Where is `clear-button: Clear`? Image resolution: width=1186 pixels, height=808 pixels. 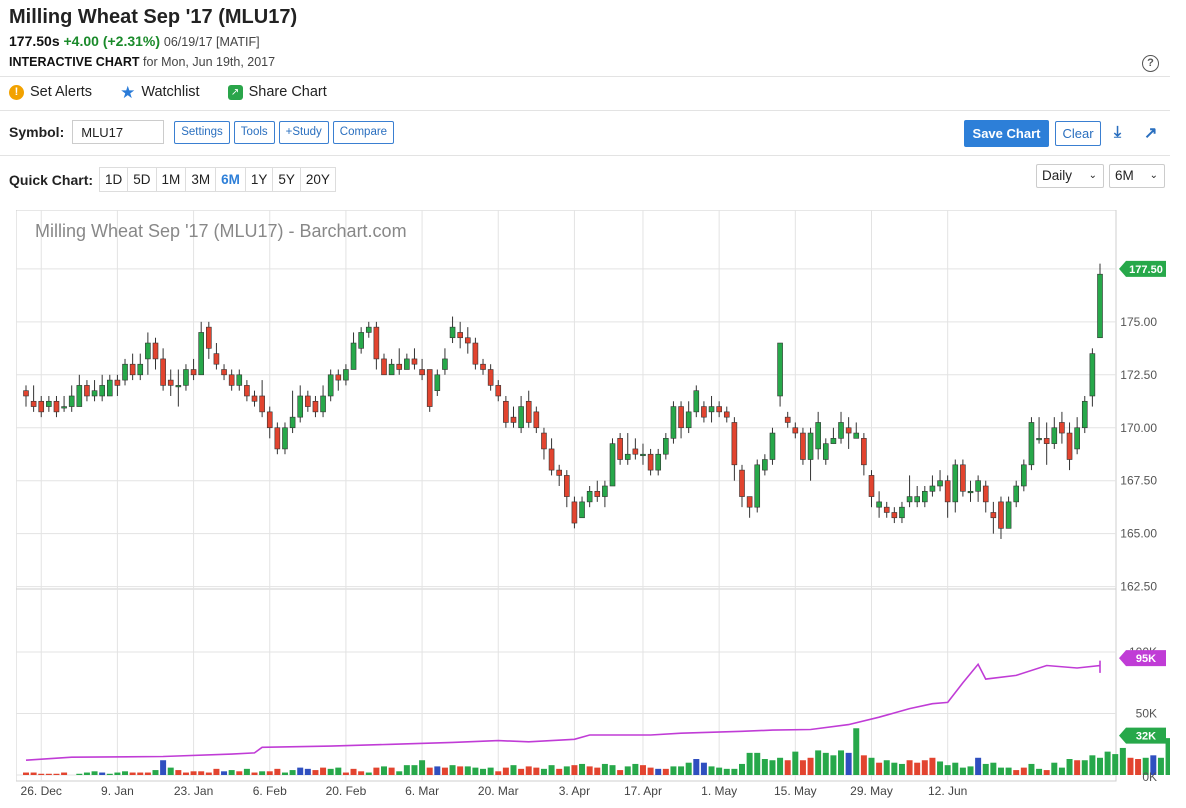
clear-button: Clear is located at coordinates (1078, 133).